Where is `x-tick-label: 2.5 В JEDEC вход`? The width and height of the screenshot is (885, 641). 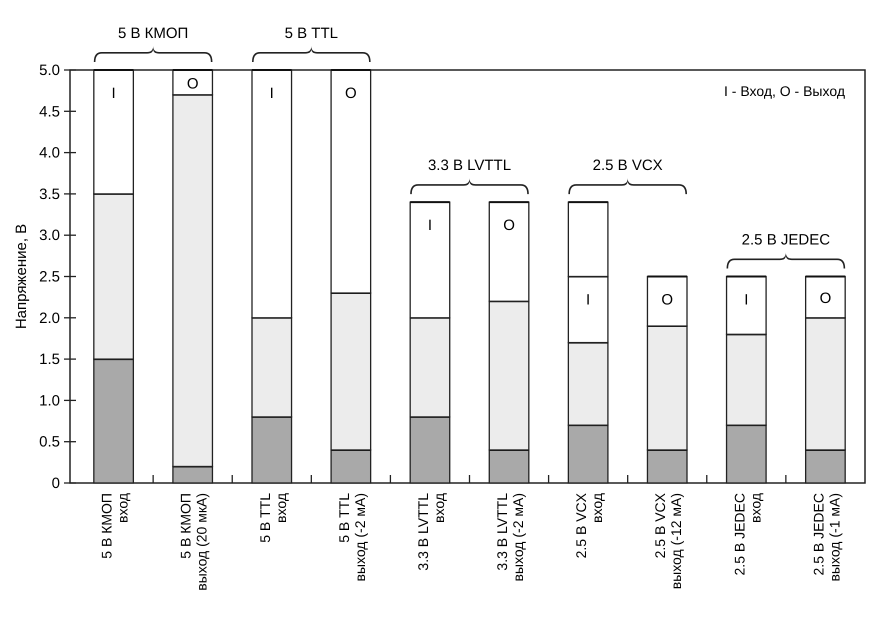 x-tick-label: 2.5 В JEDEC вход is located at coordinates (747, 534).